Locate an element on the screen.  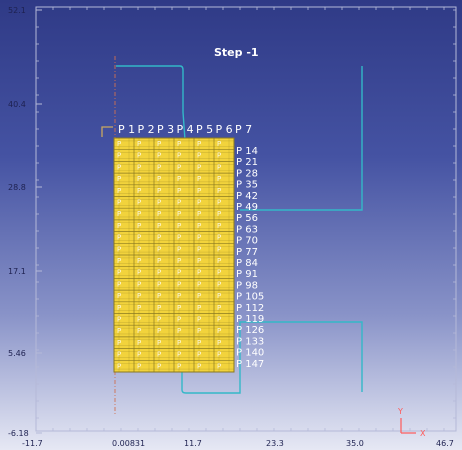
column-label: P 1 is located at coordinates (126, 129).